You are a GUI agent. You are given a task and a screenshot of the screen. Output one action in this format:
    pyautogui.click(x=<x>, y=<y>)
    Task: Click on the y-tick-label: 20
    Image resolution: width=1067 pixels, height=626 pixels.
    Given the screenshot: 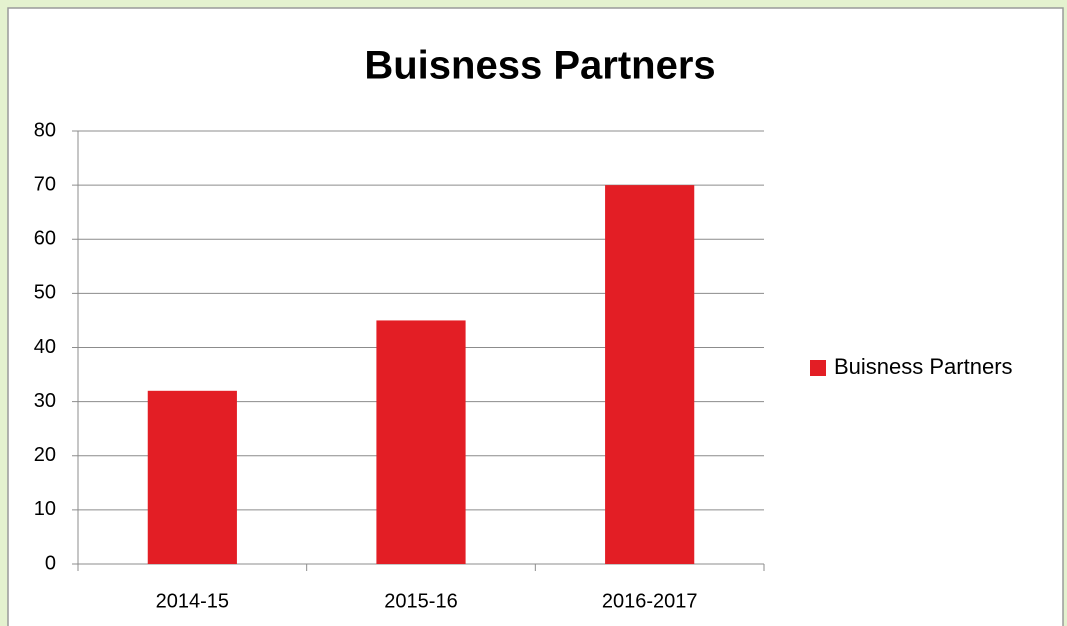 What is the action you would take?
    pyautogui.click(x=45, y=455)
    